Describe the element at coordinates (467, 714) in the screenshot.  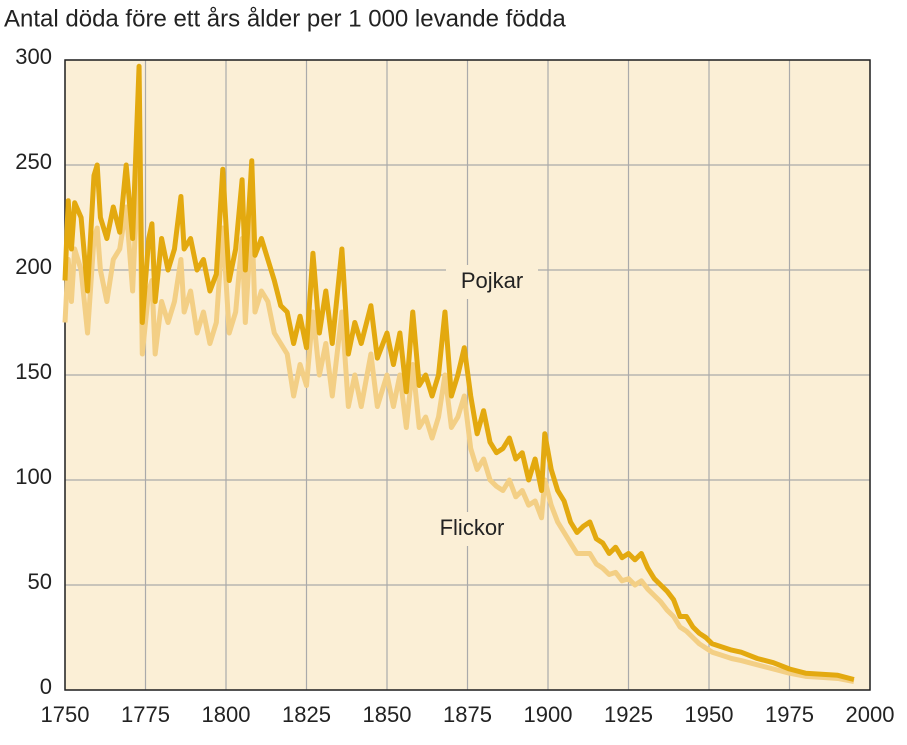
I see `x-tick-label: 1875` at that location.